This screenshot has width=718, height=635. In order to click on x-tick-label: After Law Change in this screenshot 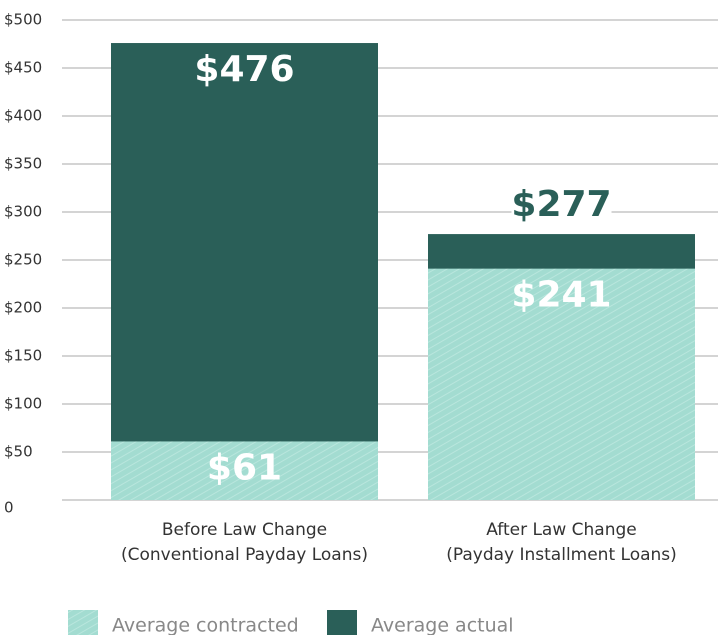, I will do `click(561, 530)`.